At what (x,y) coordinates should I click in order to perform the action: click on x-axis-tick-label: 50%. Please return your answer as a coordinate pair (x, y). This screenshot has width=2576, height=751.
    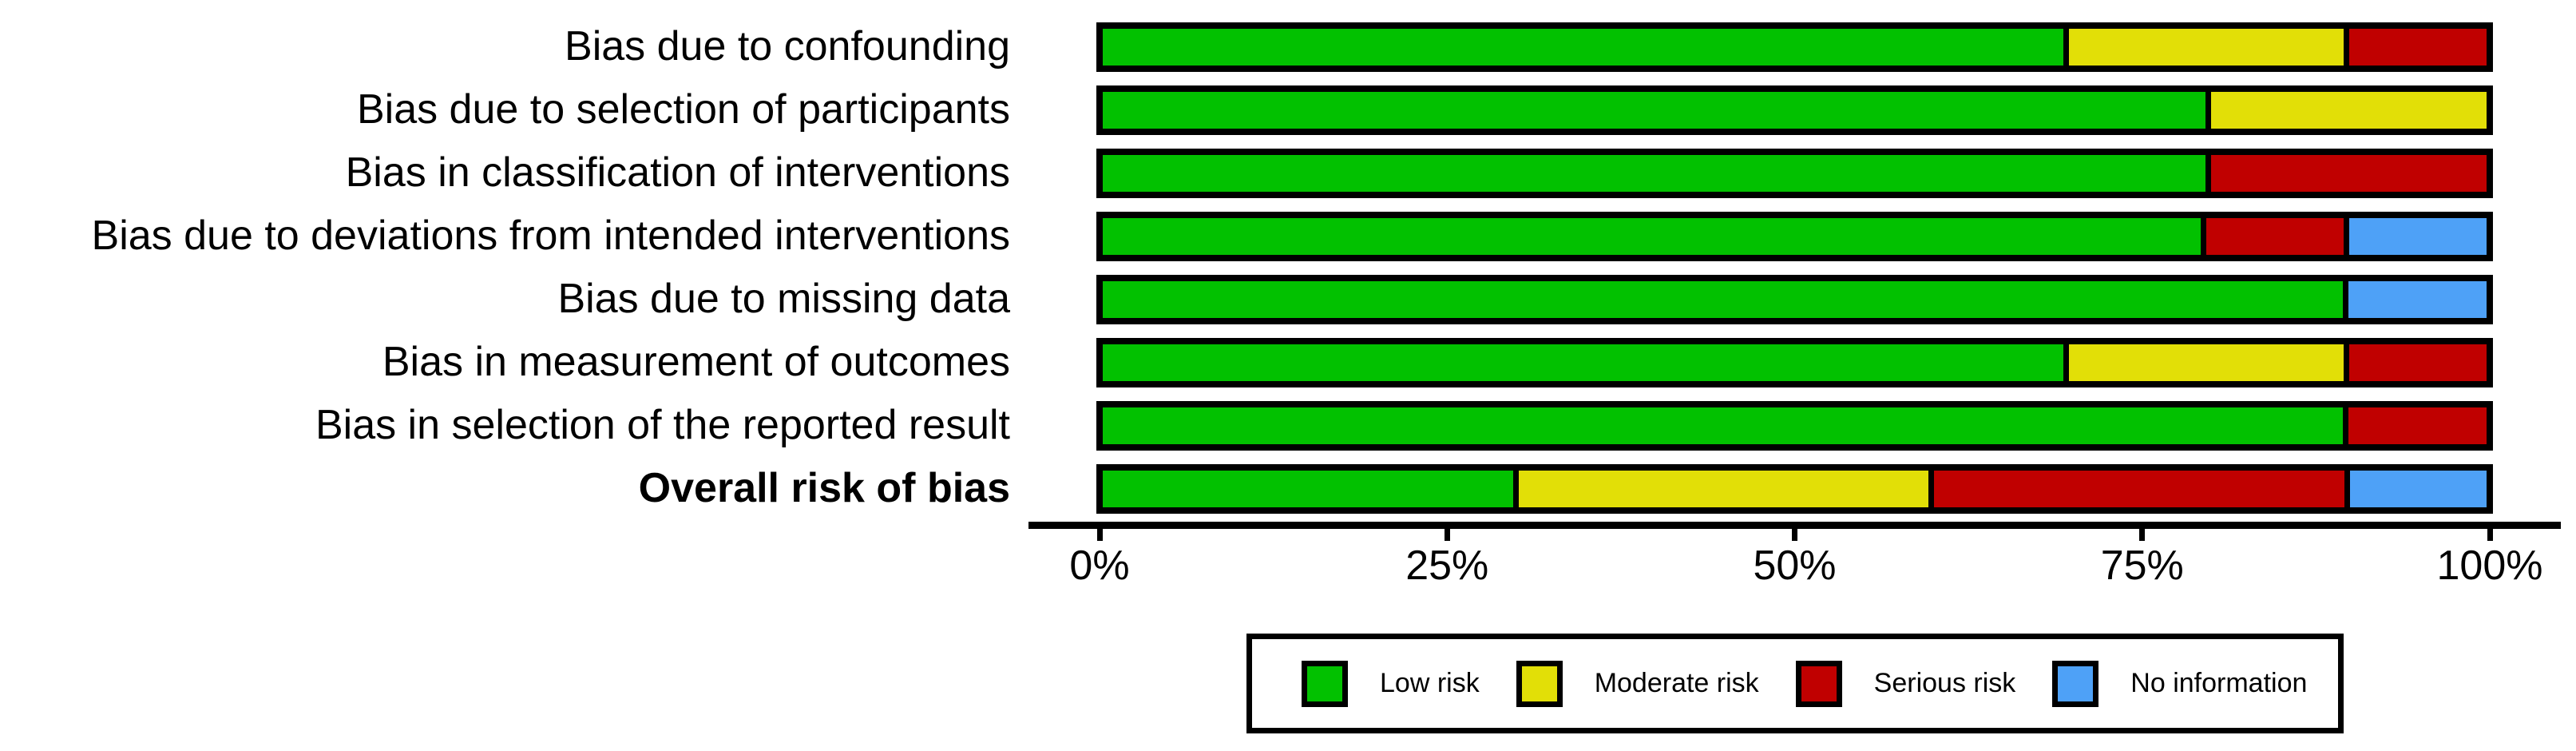
    Looking at the image, I should click on (1795, 565).